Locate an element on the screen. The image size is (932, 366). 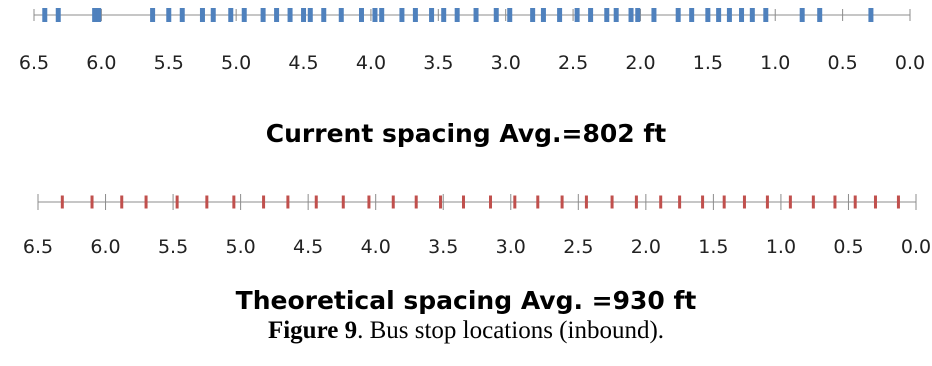
tick-label: 4.0 is located at coordinates (376, 247).